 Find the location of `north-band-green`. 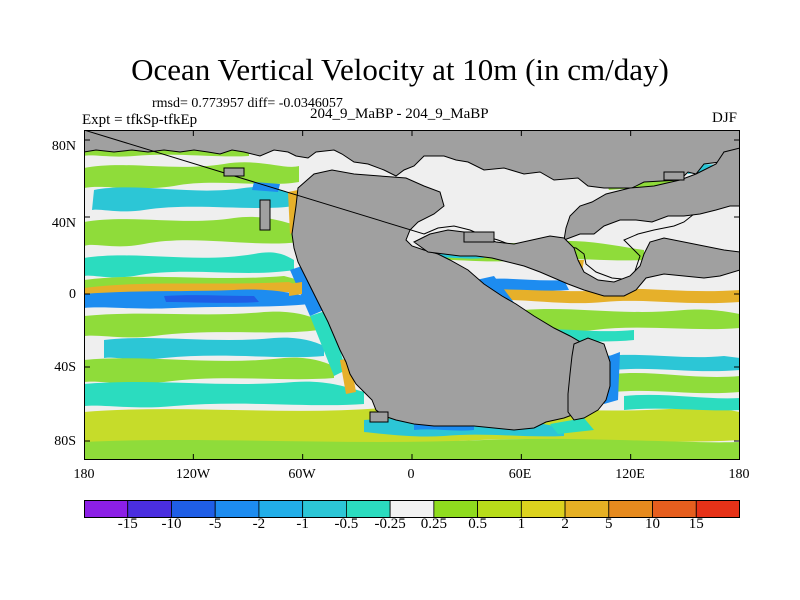

north-band-green is located at coordinates (191, 175).